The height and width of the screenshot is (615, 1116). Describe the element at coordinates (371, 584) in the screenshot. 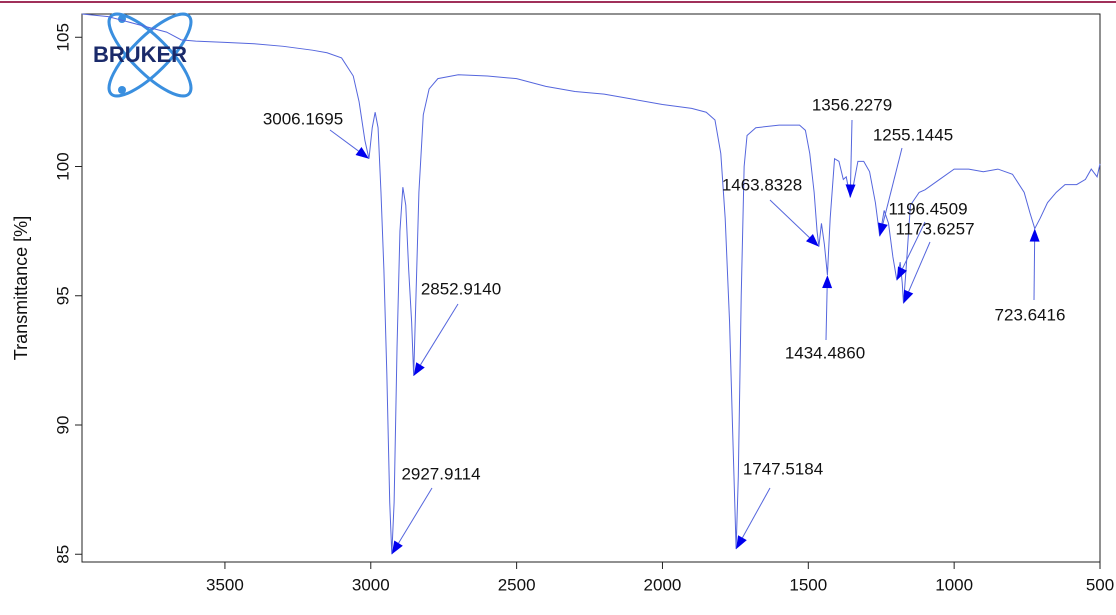

I see `x-tick-label: 3000` at that location.